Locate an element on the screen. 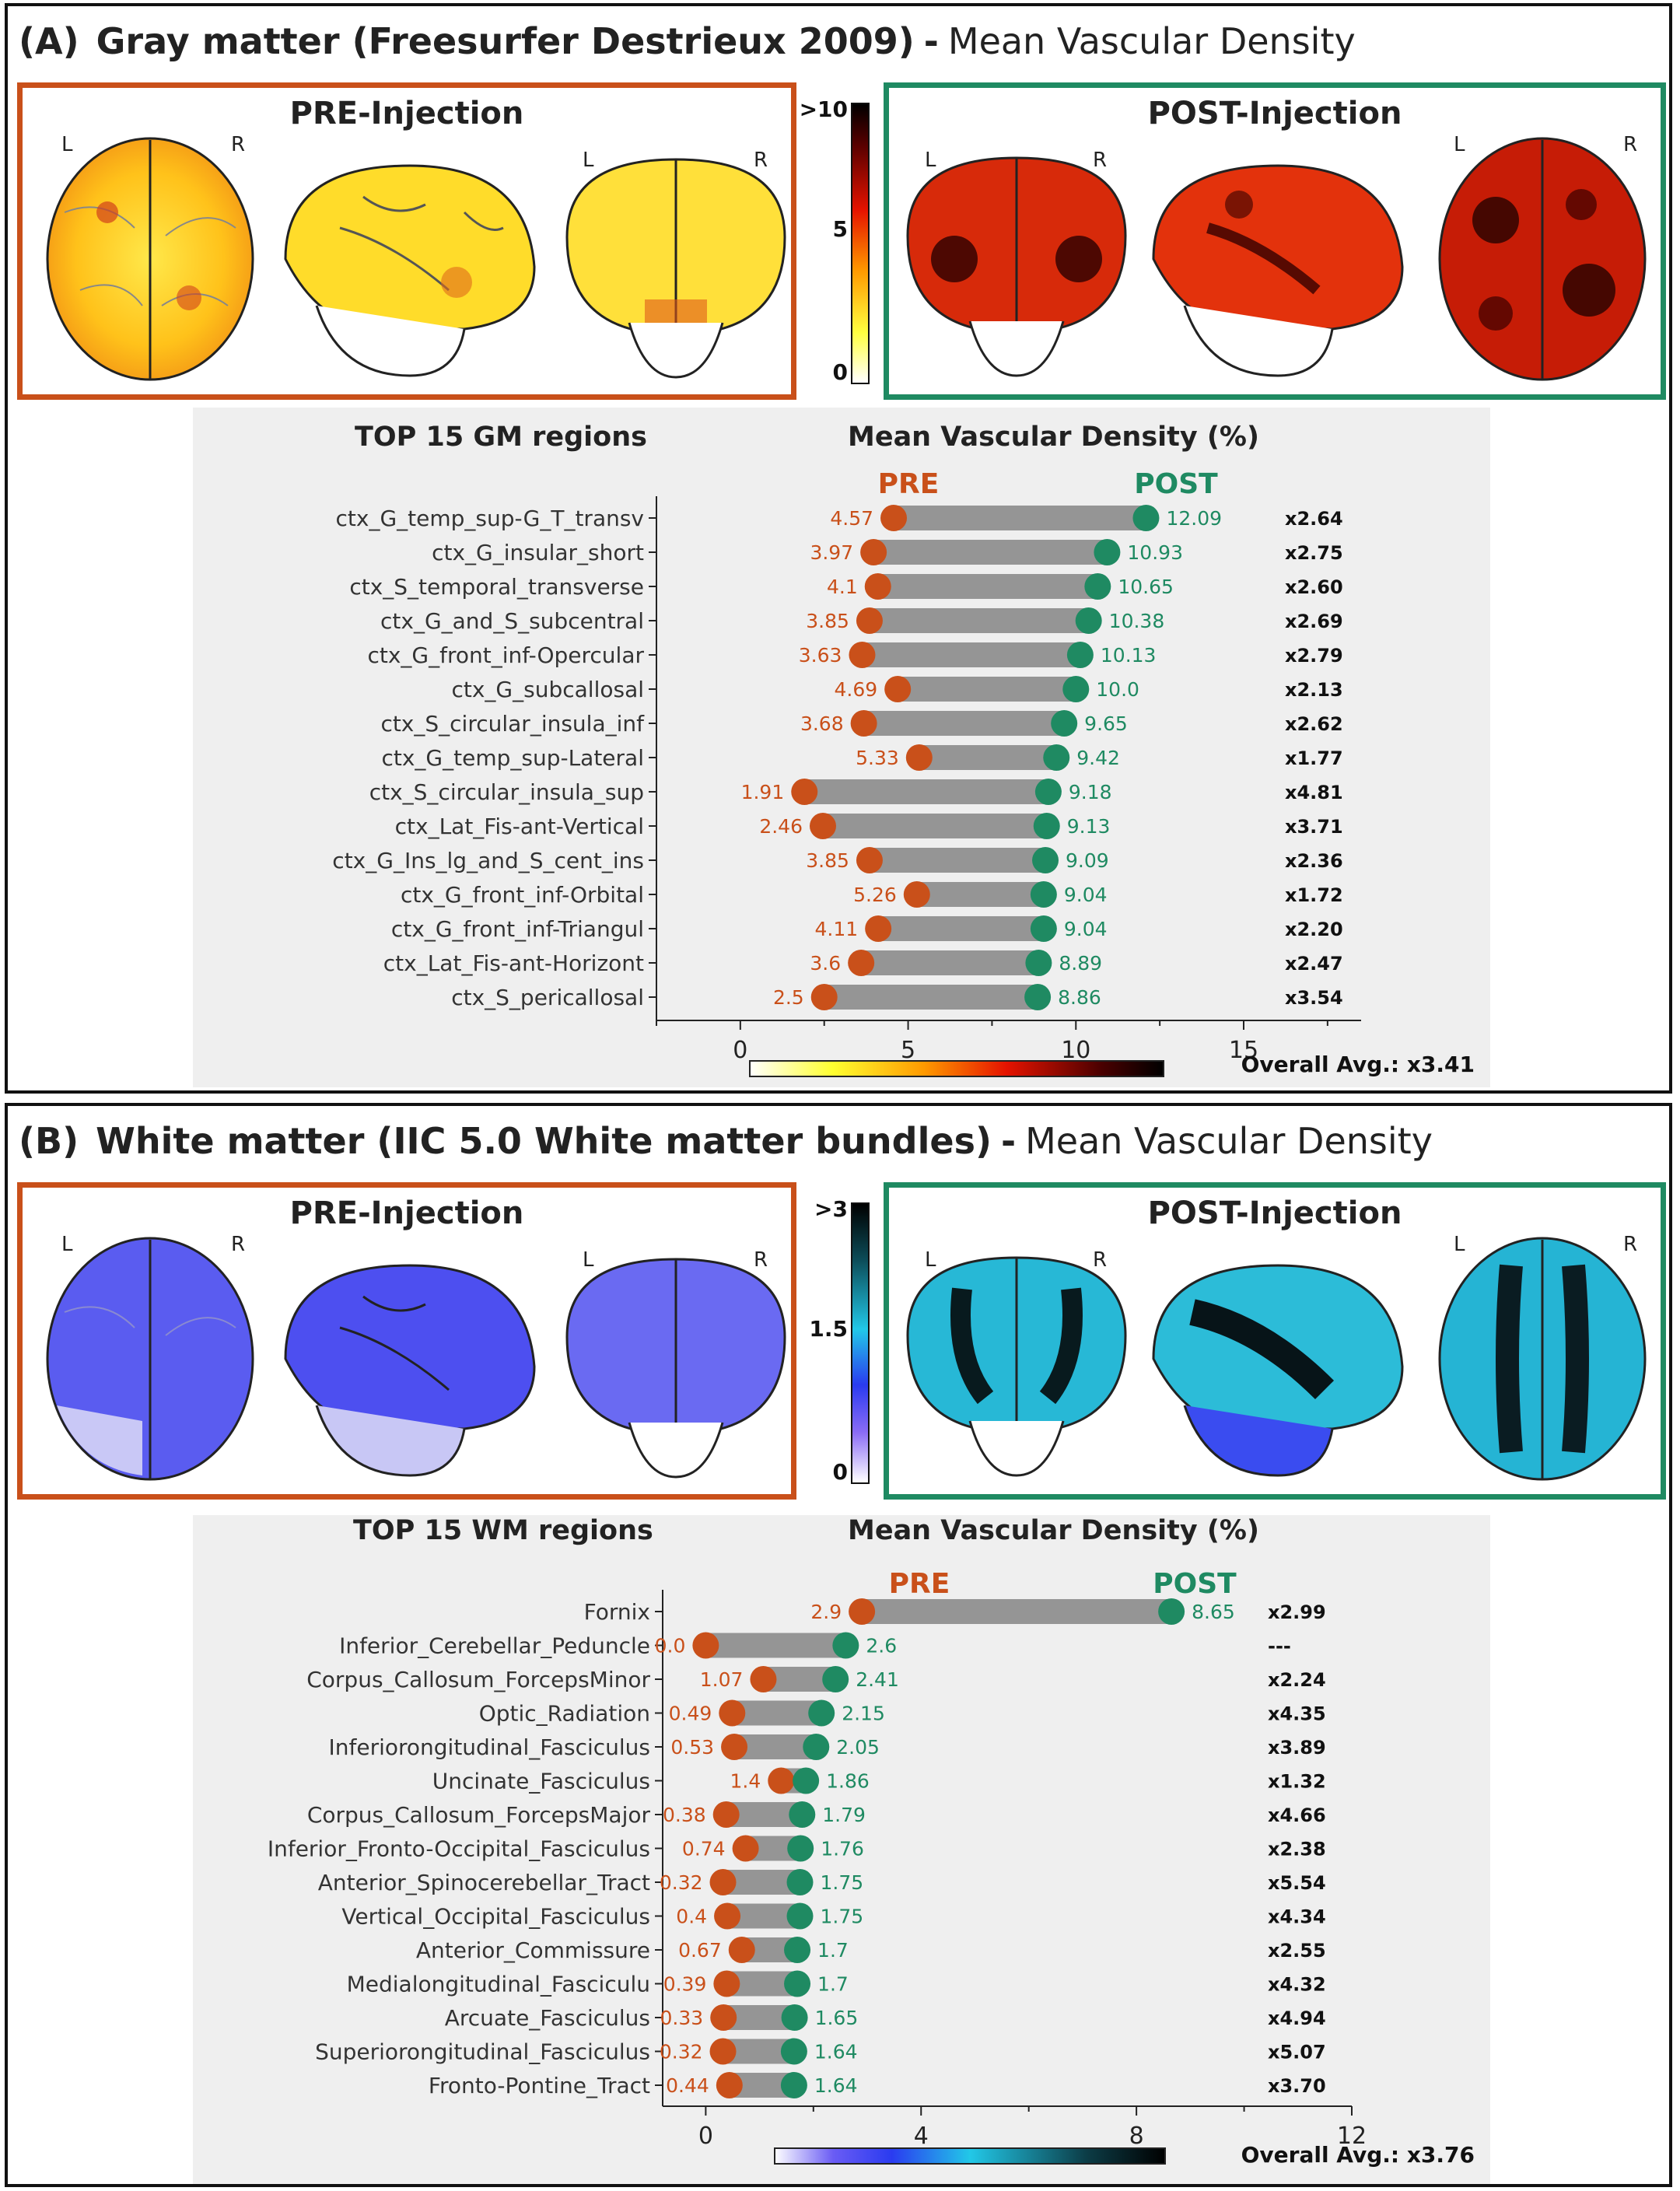 This screenshot has width=1680, height=2191. post-value-label: 1.76 is located at coordinates (843, 1849).